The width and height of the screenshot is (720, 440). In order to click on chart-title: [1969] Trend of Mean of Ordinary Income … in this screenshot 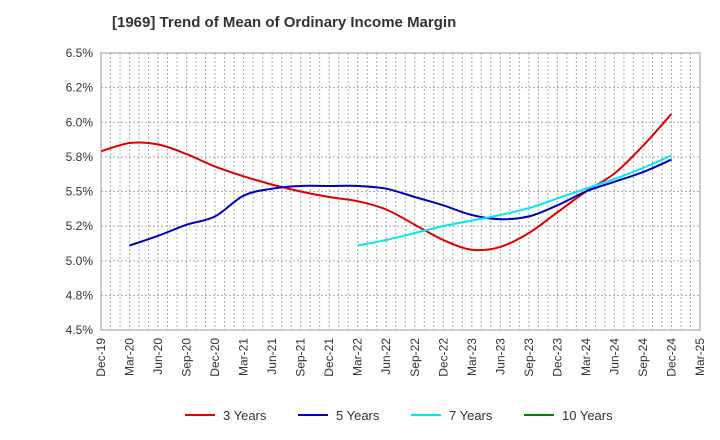, I will do `click(284, 22)`.